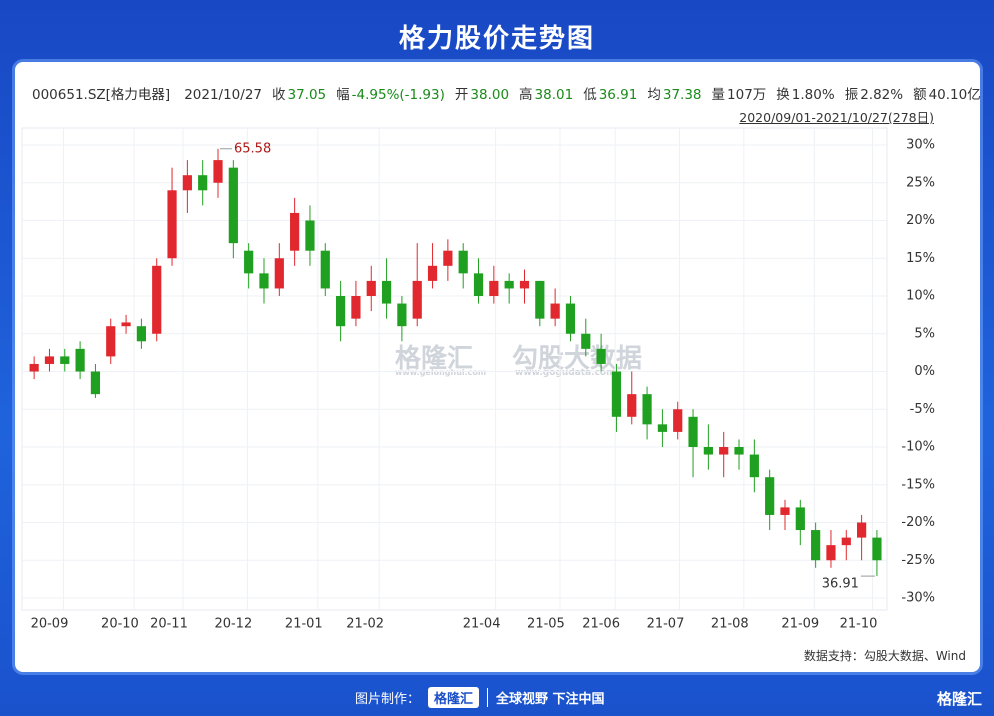 This screenshot has height=716, width=994. Describe the element at coordinates (920, 145) in the screenshot. I see `y-tick-label: 30%` at that location.